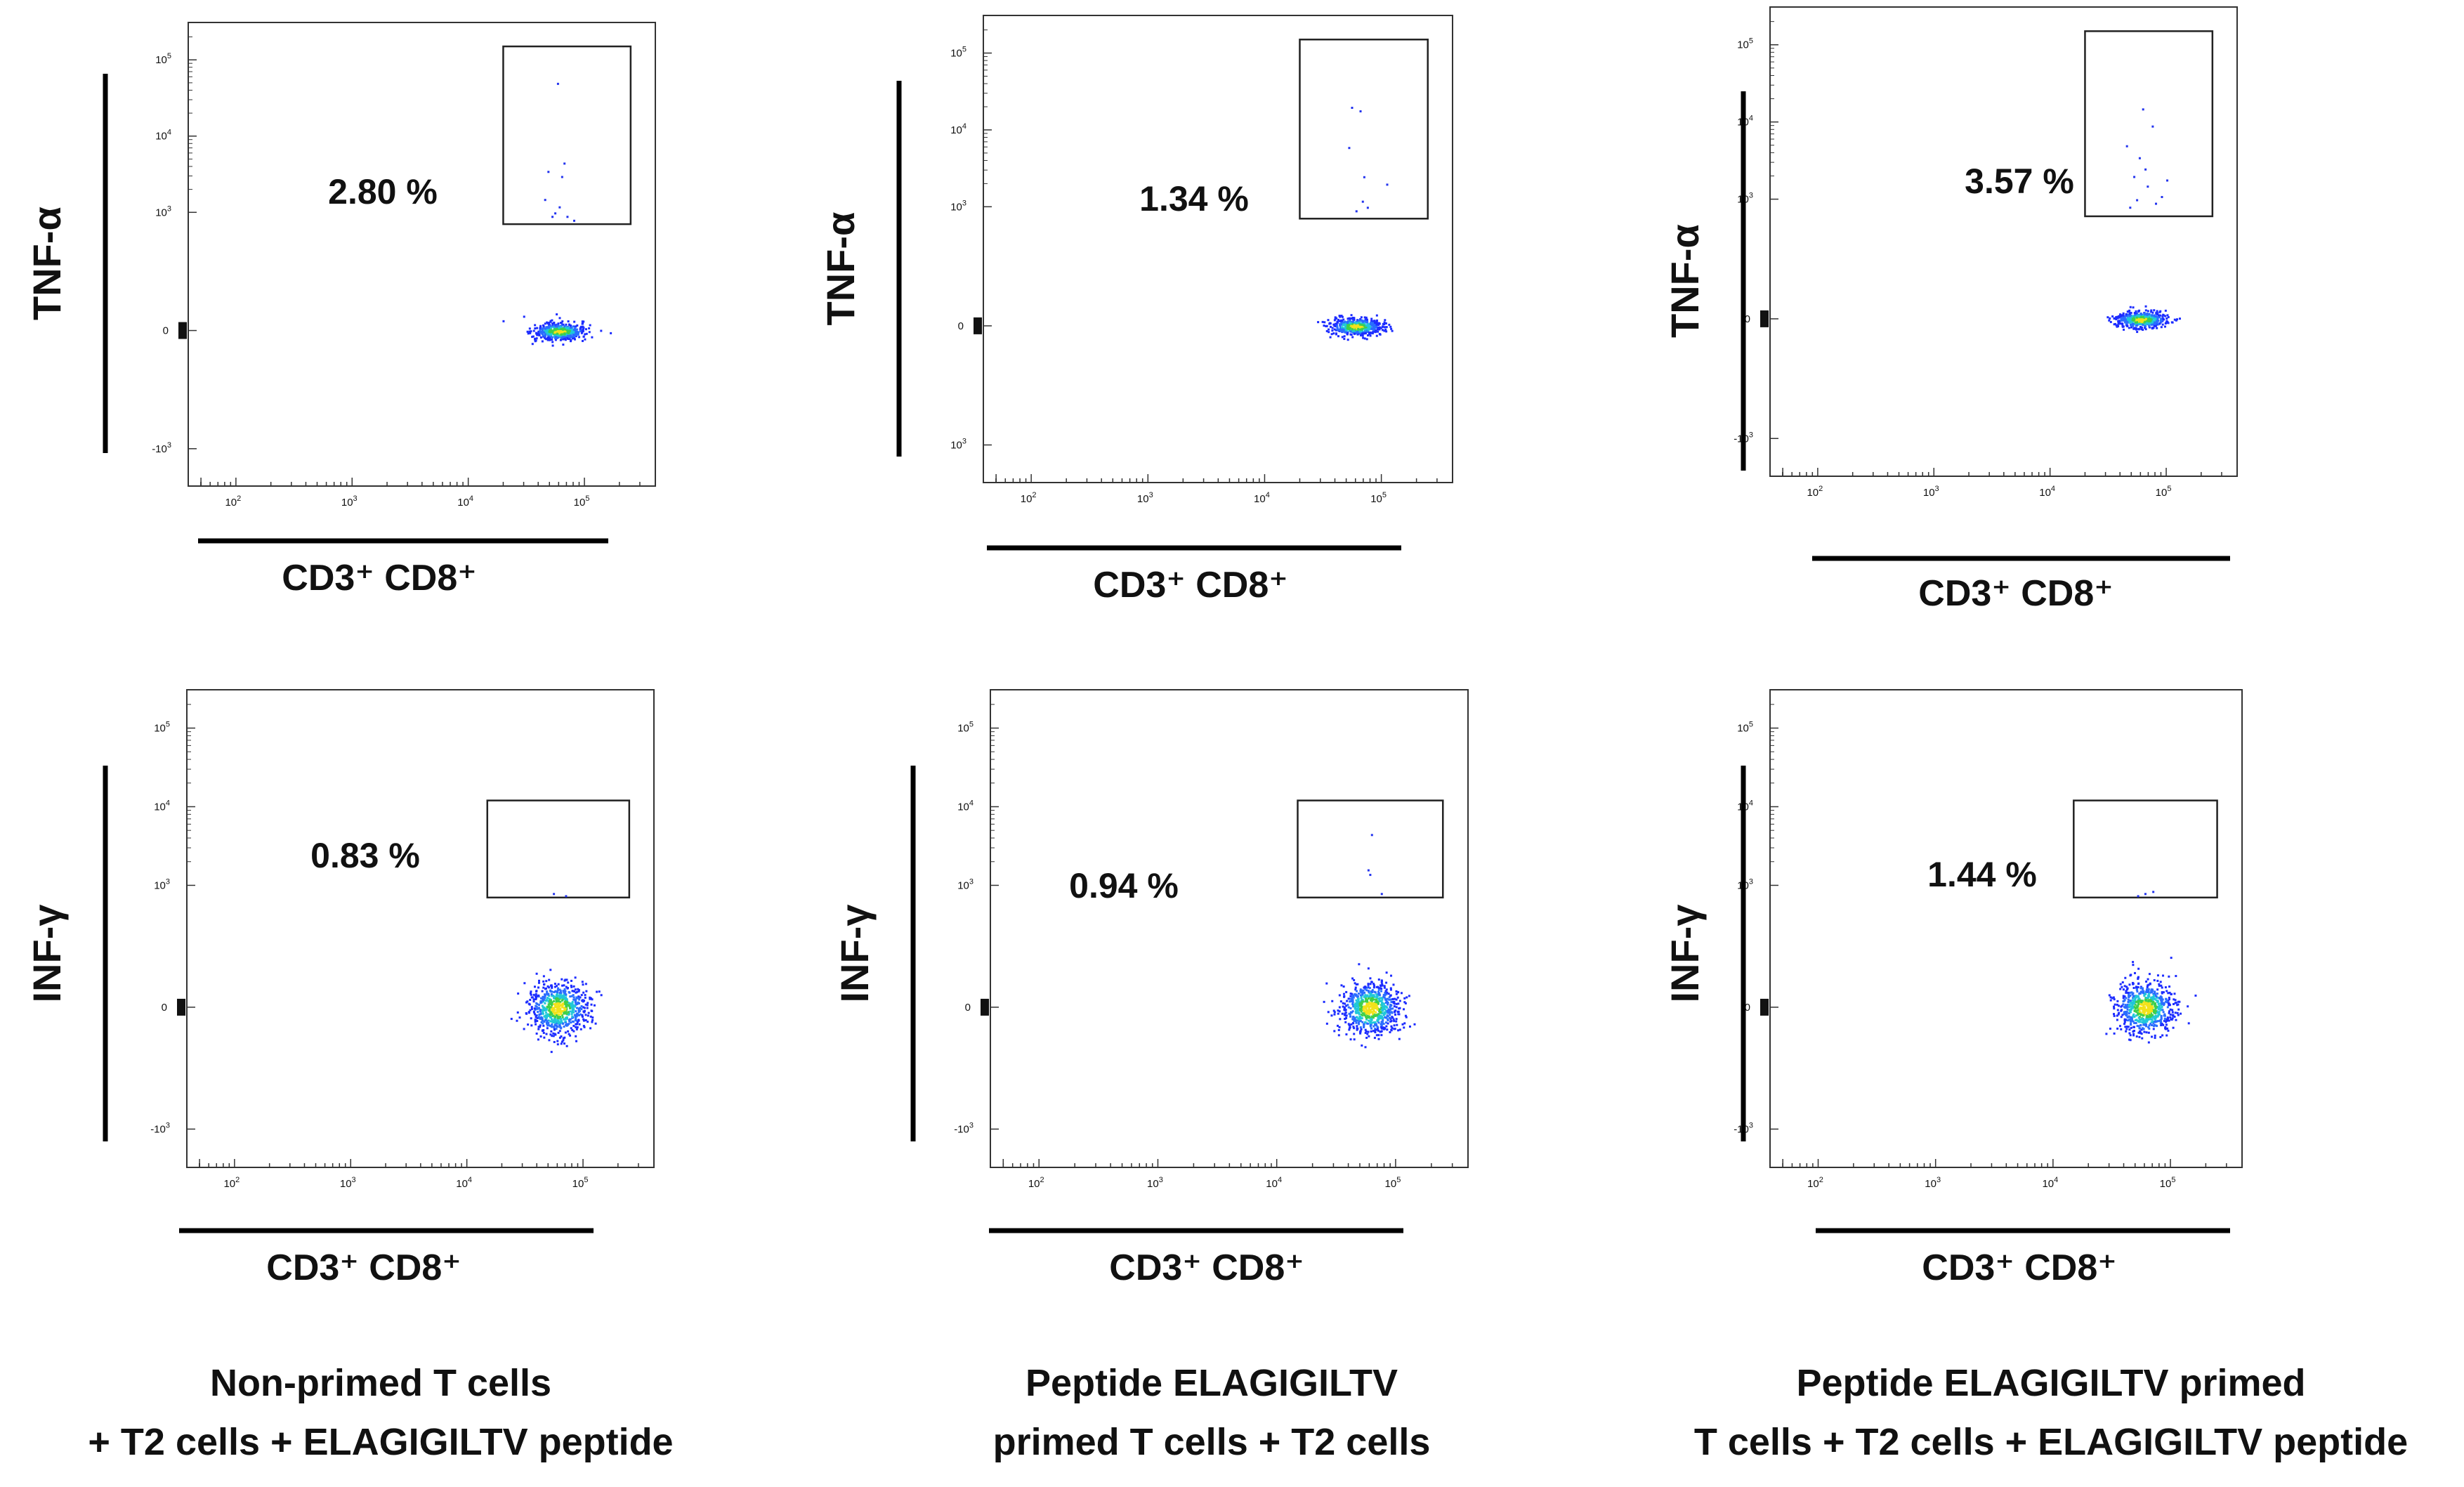 This screenshot has width=2464, height=1487. What do you see at coordinates (2003, 242) in the screenshot?
I see `plot-frame` at bounding box center [2003, 242].